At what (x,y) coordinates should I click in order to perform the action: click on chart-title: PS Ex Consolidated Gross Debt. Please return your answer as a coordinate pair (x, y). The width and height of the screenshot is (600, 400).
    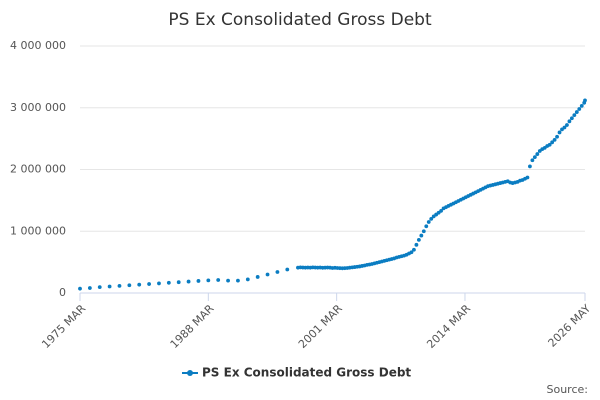
    Looking at the image, I should click on (300, 20).